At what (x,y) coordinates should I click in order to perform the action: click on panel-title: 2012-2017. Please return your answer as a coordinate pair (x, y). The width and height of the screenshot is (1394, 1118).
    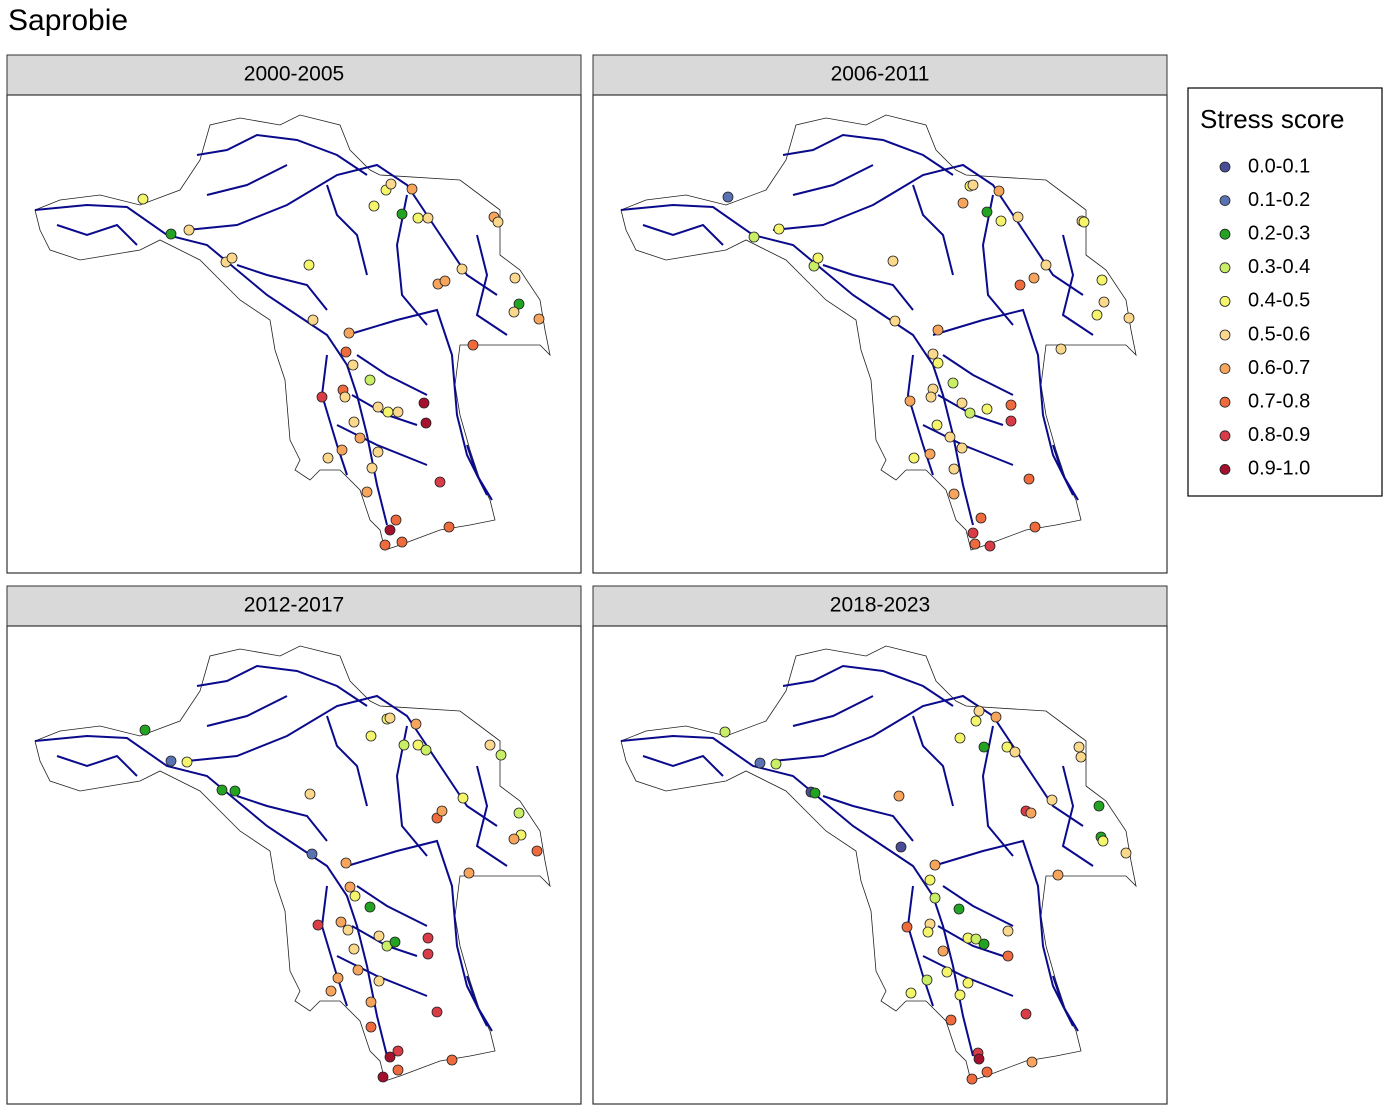
    Looking at the image, I should click on (294, 605).